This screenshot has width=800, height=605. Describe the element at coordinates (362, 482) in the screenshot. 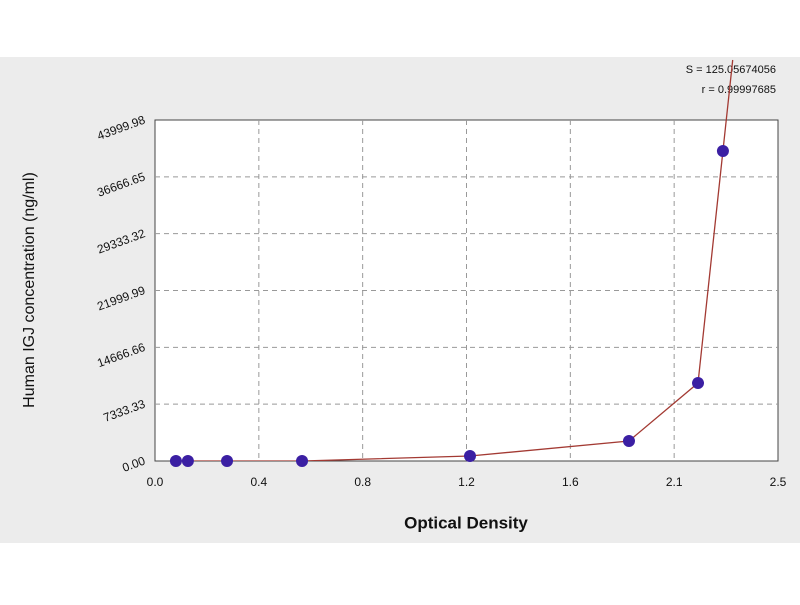

I see `x-tick-label: 0.8` at that location.